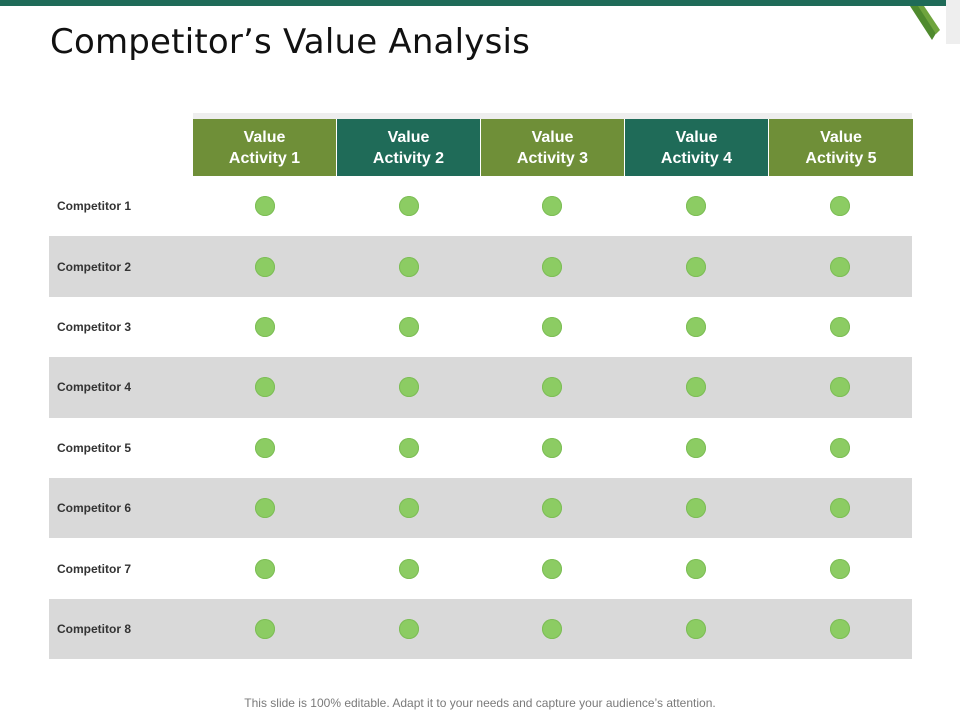 The width and height of the screenshot is (960, 720). I want to click on table-row: Competitor 2, so click(480, 266).